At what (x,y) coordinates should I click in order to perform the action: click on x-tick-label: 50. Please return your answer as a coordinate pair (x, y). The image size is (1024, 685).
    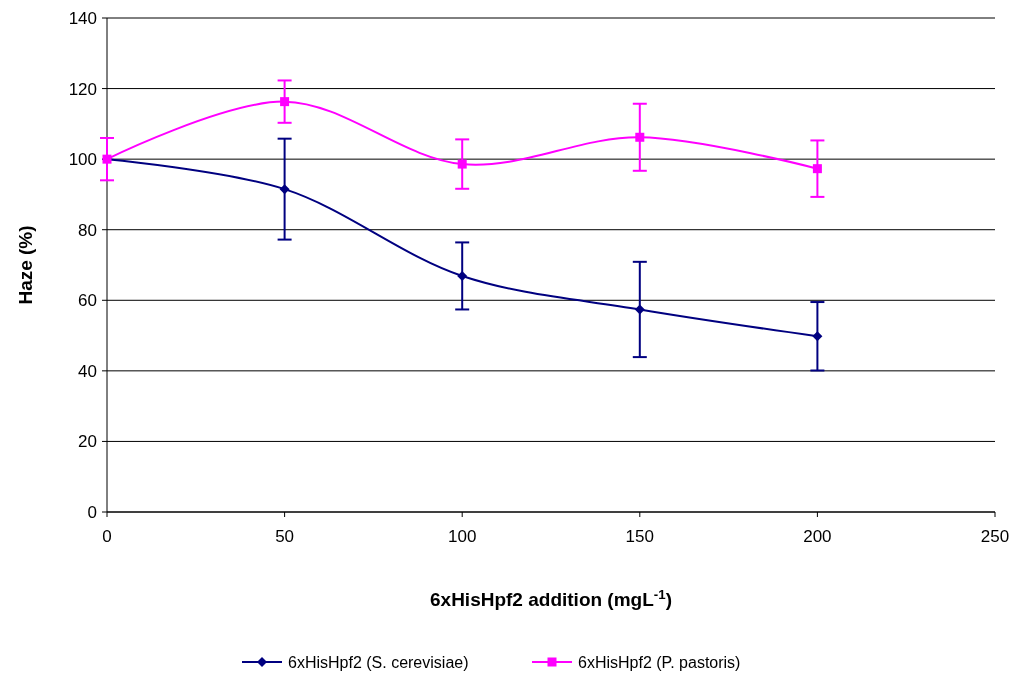
    Looking at the image, I should click on (285, 536).